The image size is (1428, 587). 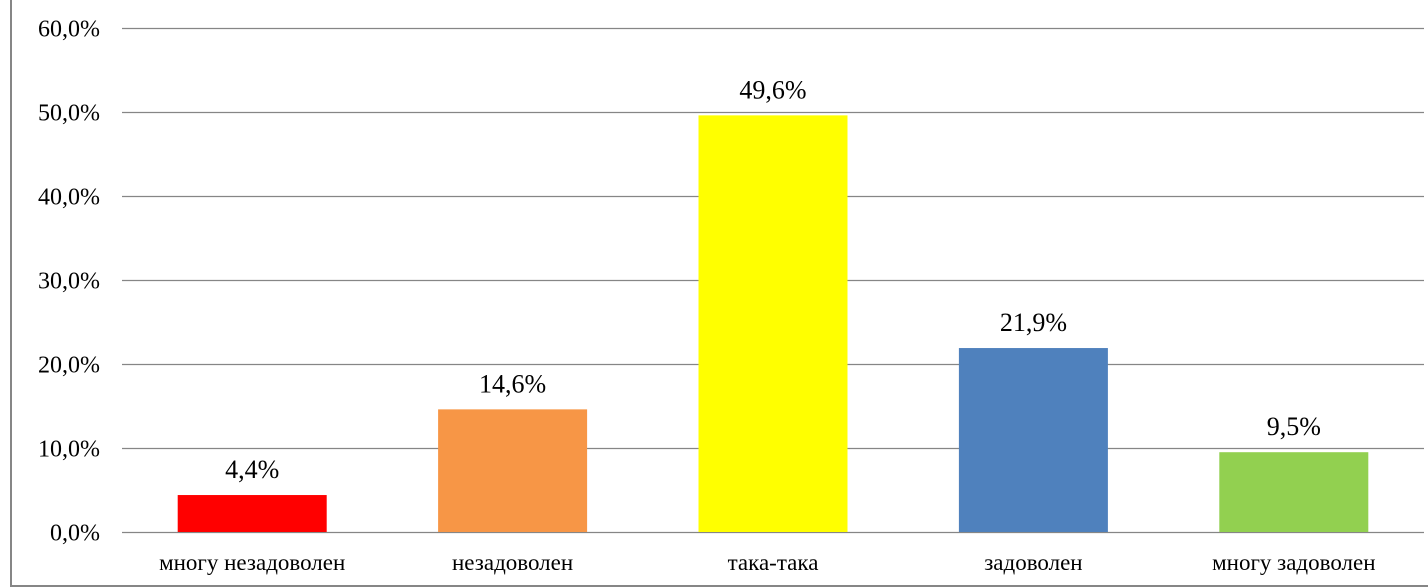 What do you see at coordinates (69, 30) in the screenshot?
I see `y-tick-label: 60,0%` at bounding box center [69, 30].